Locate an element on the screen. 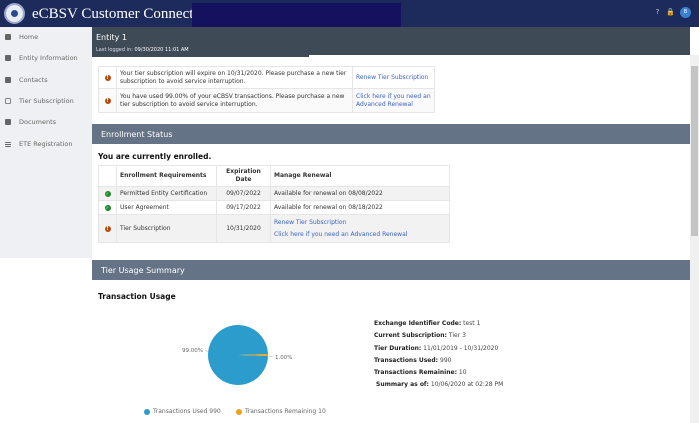 This screenshot has width=699, height=423. bookmark-icon is located at coordinates (8, 101).